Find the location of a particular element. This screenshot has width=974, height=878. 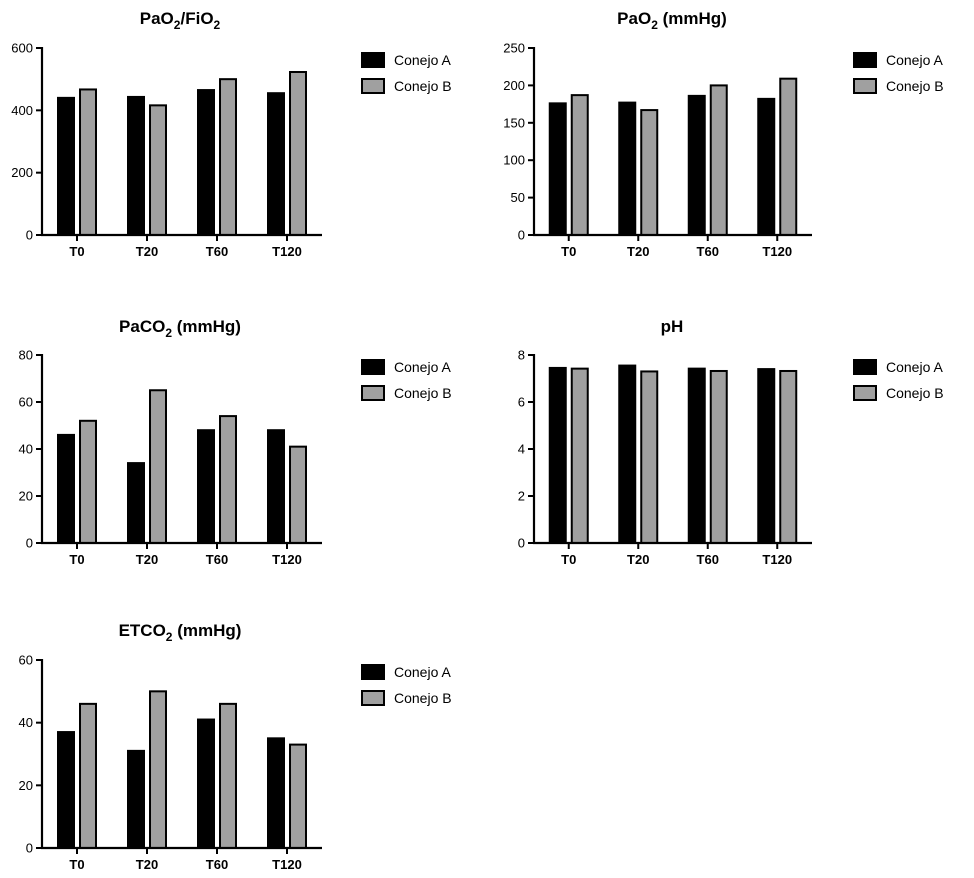

chart-panel-4: pH 0 2 4 6 8 T0 T20 T60 T120 Conejo A Conejo B is located at coordinates (731, 442).